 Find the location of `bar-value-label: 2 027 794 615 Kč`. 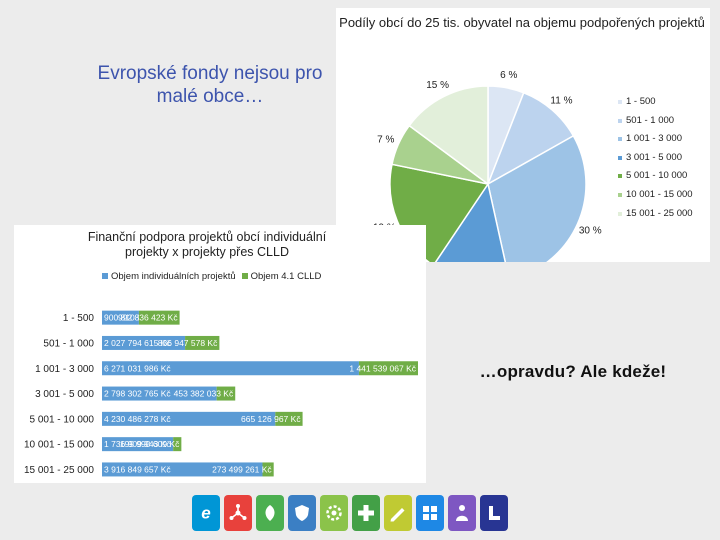

bar-value-label: 2 027 794 615 Kč is located at coordinates (137, 343).